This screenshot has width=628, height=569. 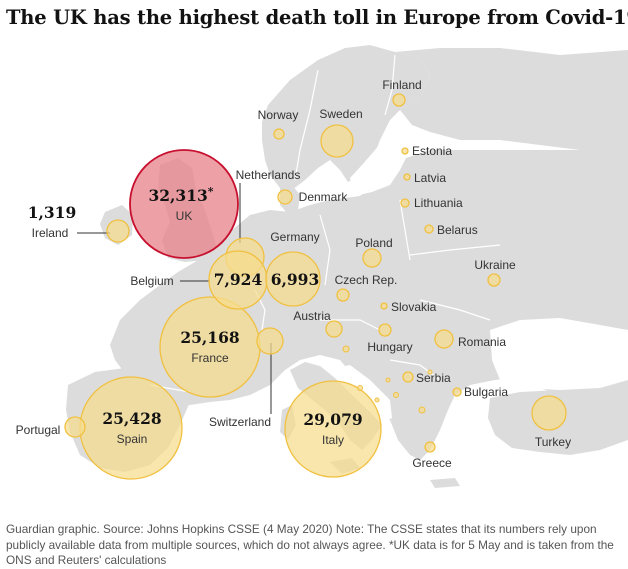 What do you see at coordinates (553, 442) in the screenshot?
I see `country-label-turkey: Turkey` at bounding box center [553, 442].